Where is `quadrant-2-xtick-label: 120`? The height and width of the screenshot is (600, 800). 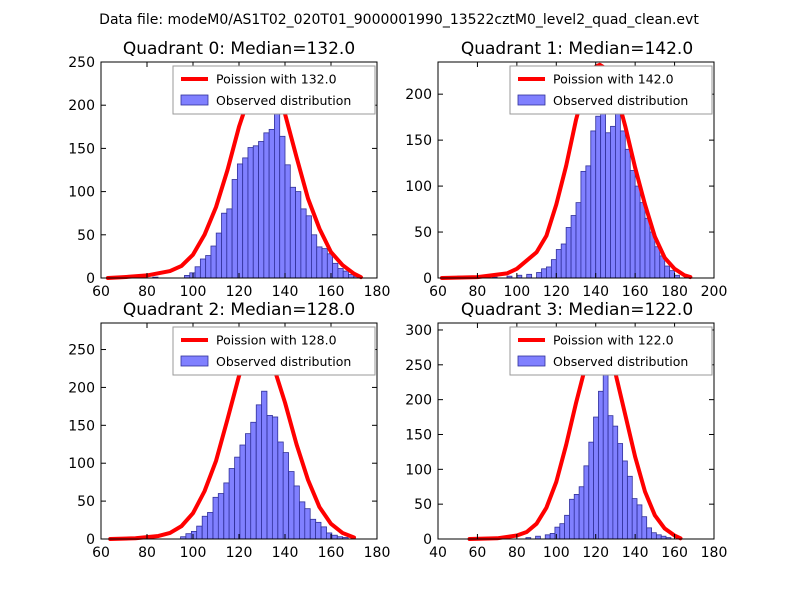 quadrant-2-xtick-label: 120 is located at coordinates (239, 553).